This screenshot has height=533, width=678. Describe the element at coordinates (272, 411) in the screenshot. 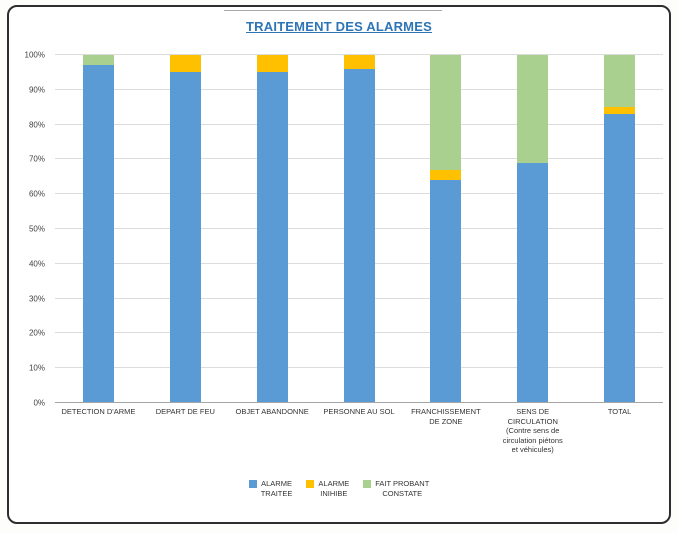

I see `x-axis-category-label: OBJET ABANDONNE` at that location.